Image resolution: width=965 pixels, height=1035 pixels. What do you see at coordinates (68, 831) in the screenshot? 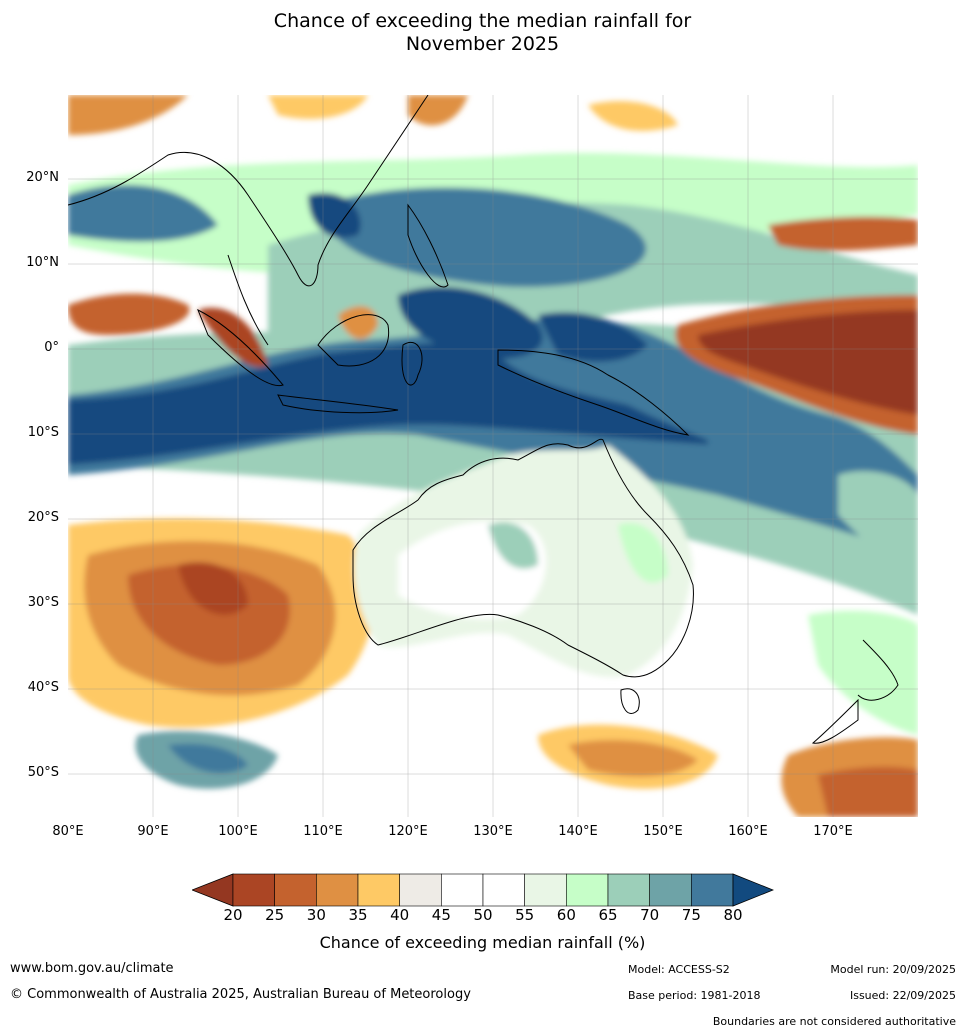
I see `lon-label-80e: 80°E` at bounding box center [68, 831].